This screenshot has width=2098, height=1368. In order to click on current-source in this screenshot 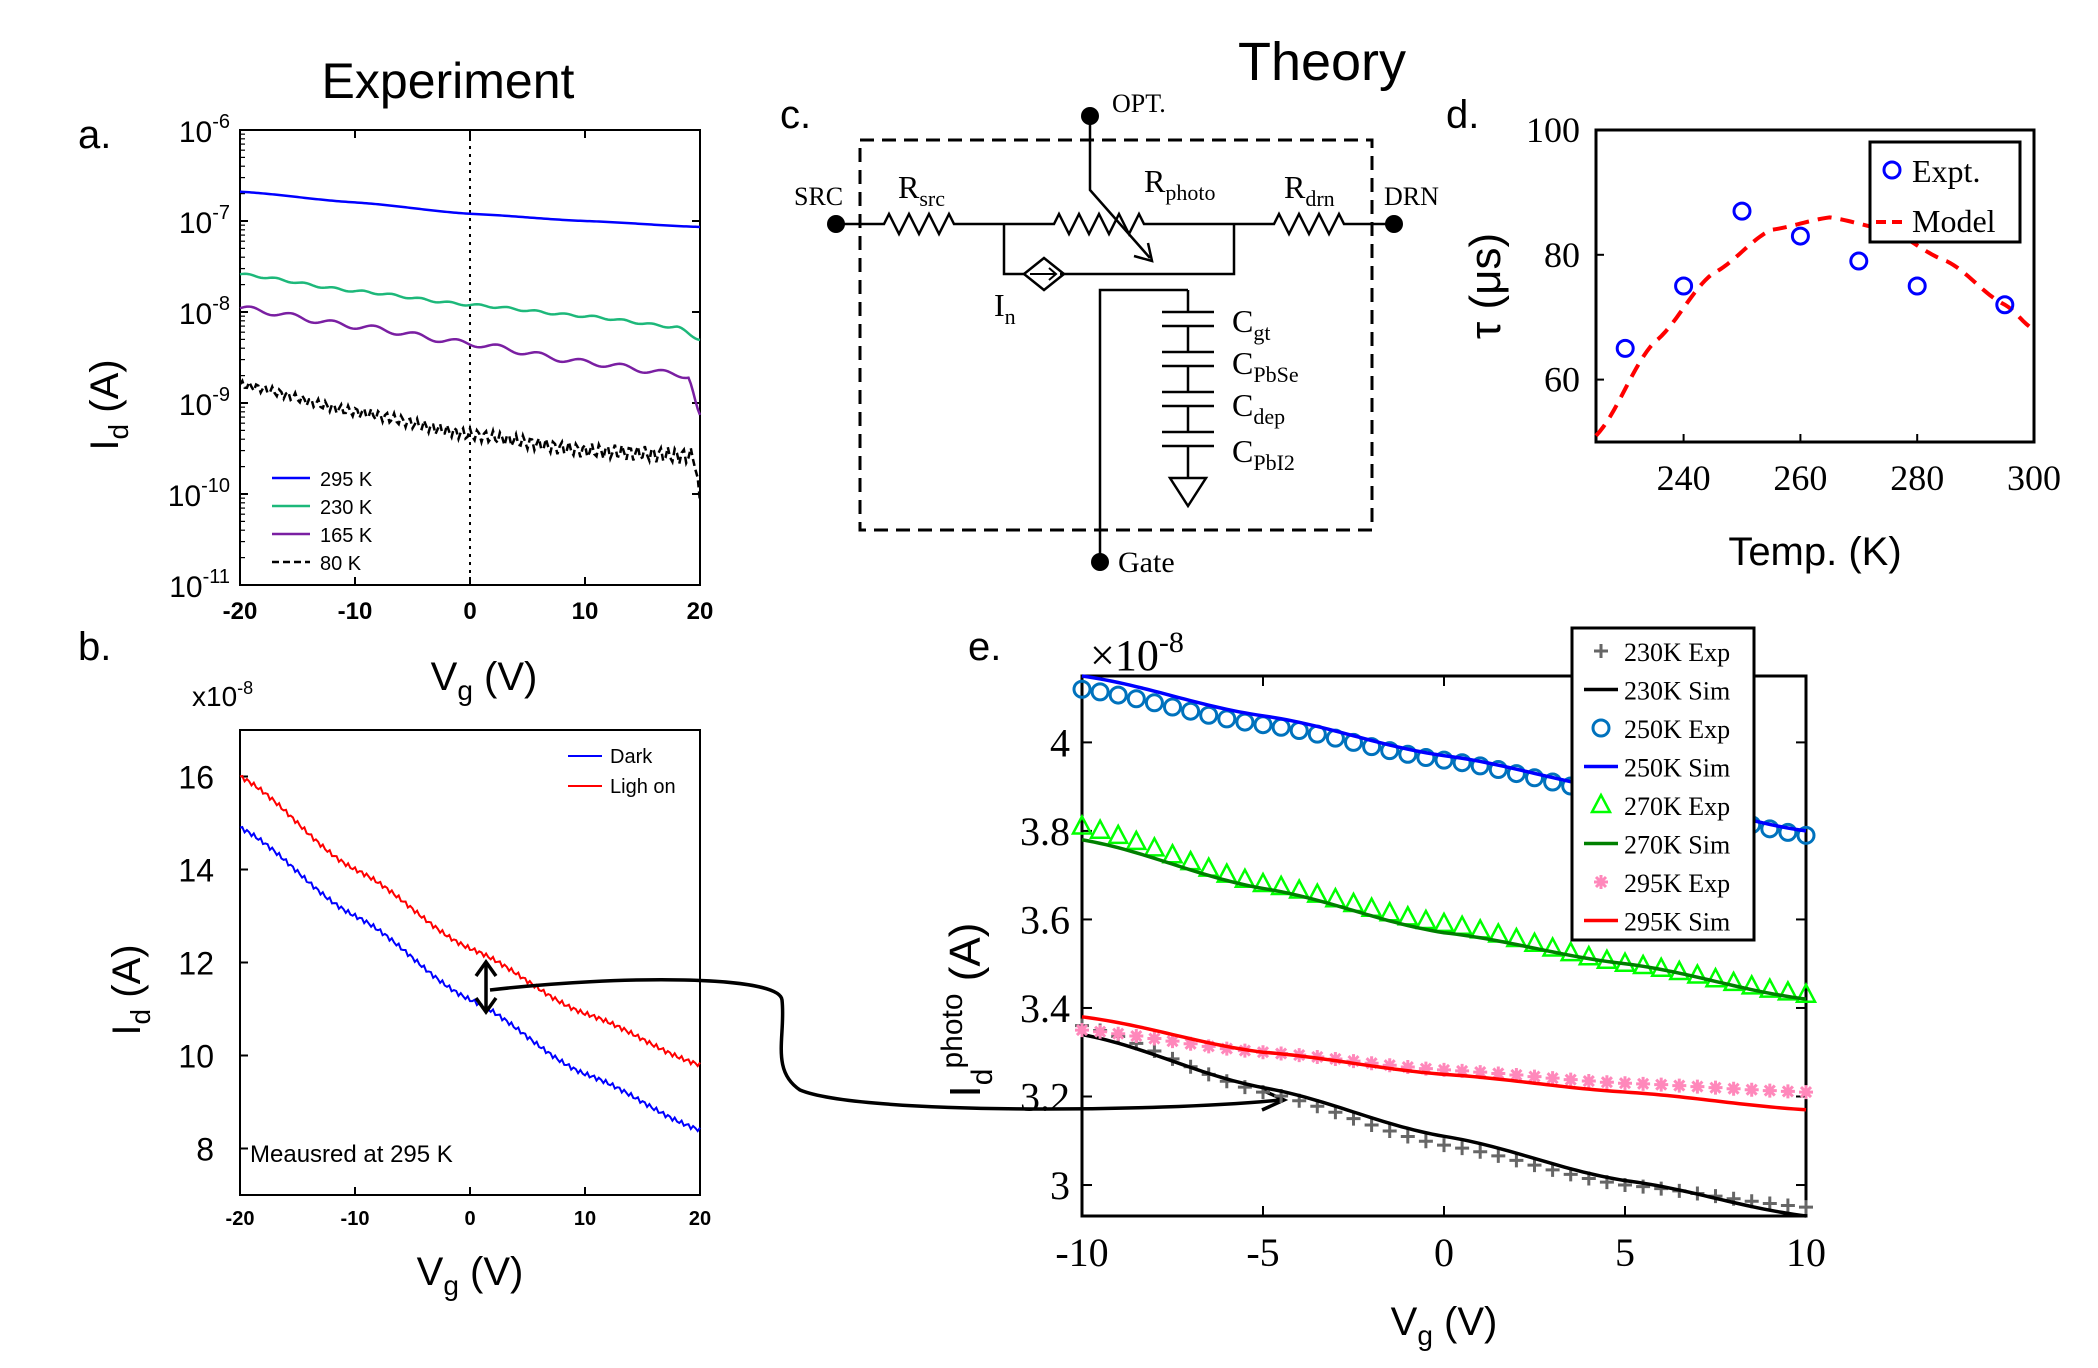, I will do `click(1044, 274)`.